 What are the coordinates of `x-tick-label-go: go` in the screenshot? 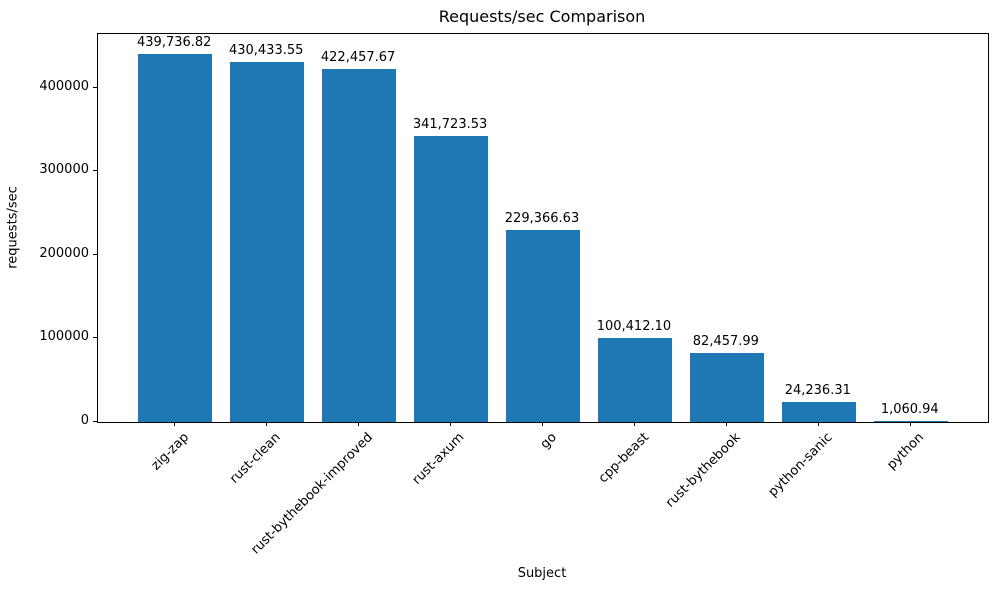 It's located at (548, 441).